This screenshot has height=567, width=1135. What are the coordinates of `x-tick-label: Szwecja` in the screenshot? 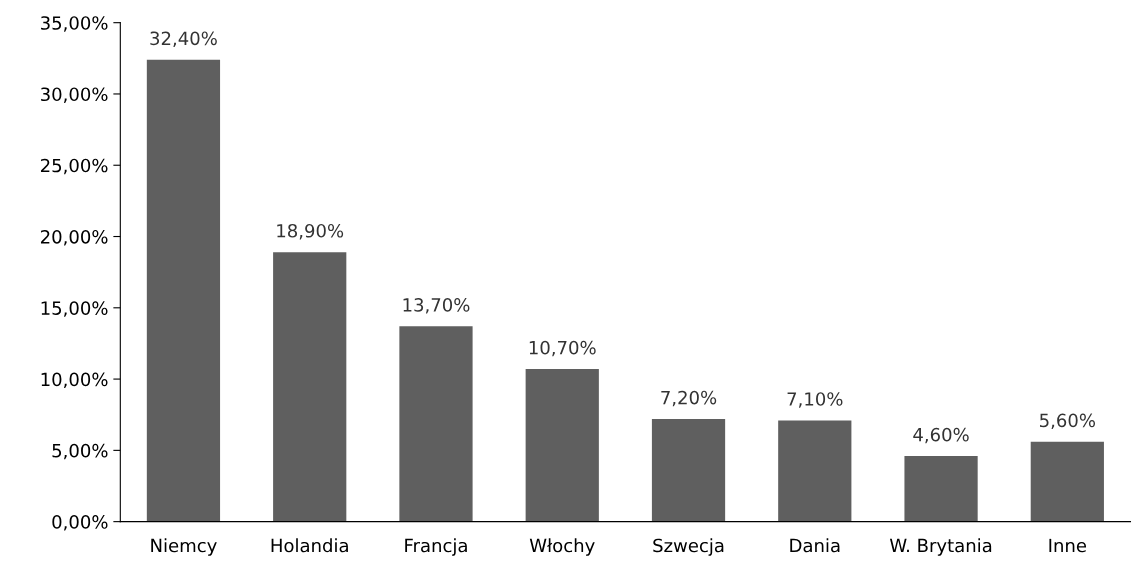 It's located at (688, 547).